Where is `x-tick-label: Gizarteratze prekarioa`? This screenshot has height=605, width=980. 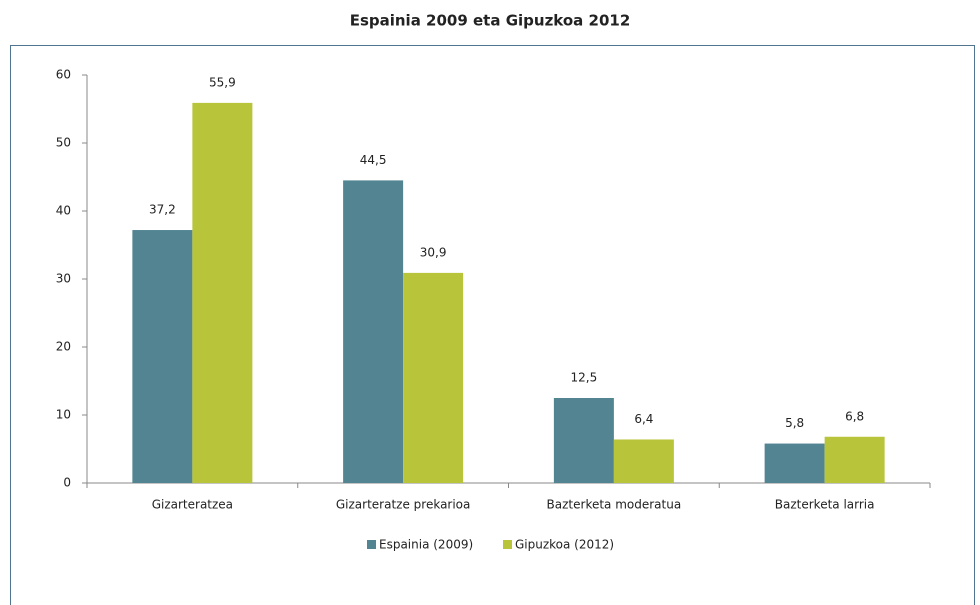 x-tick-label: Gizarteratze prekarioa is located at coordinates (403, 505).